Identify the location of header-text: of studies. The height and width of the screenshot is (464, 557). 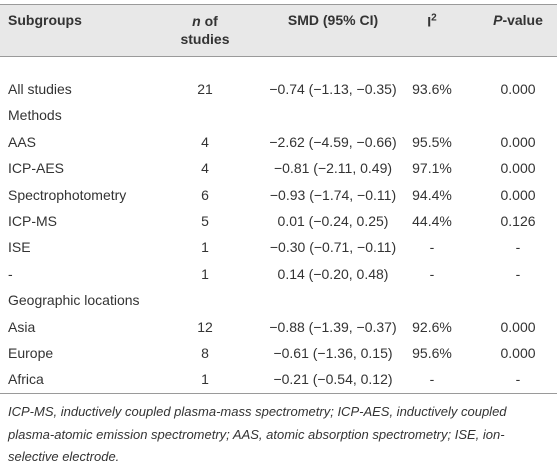
(205, 30).